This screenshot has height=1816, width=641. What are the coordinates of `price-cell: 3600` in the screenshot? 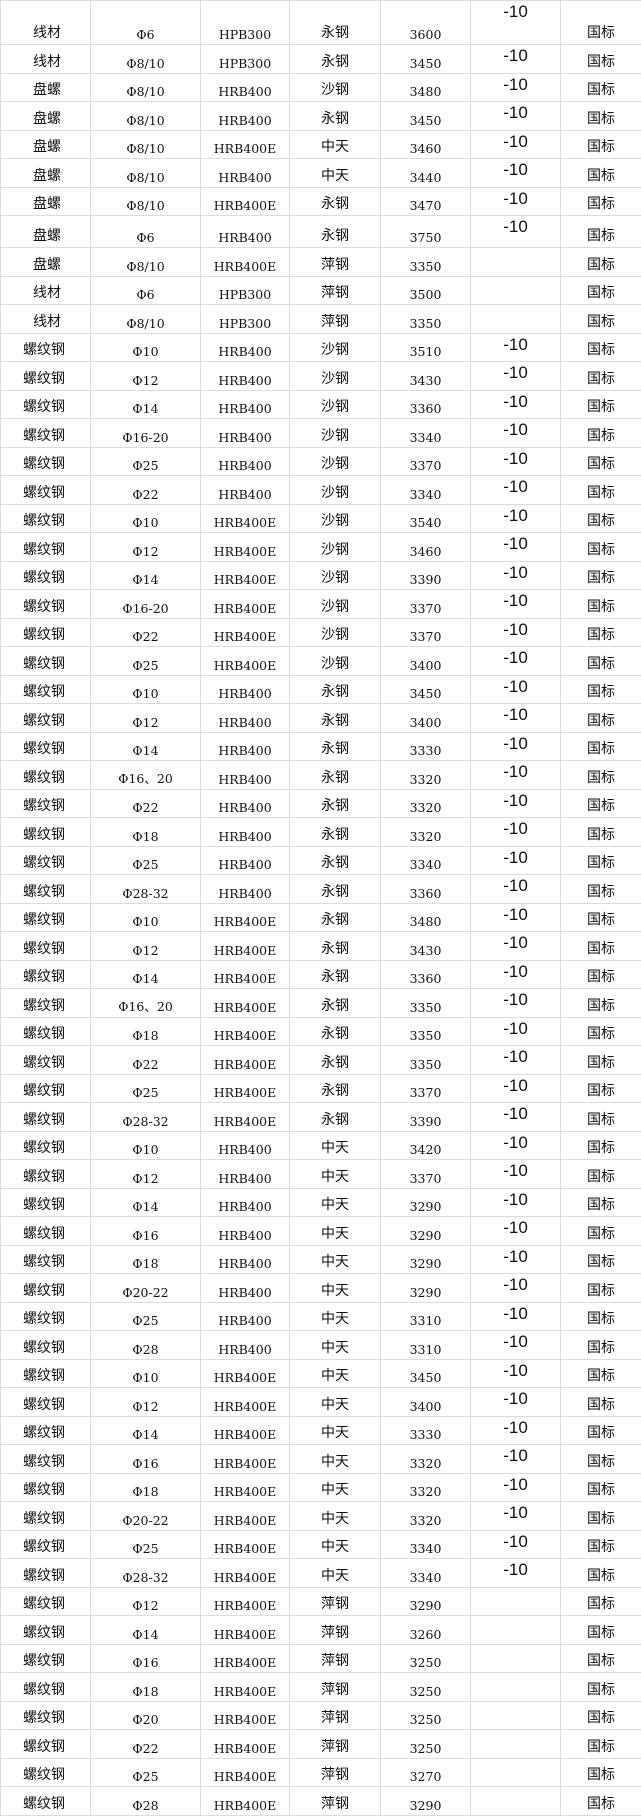 It's located at (426, 23).